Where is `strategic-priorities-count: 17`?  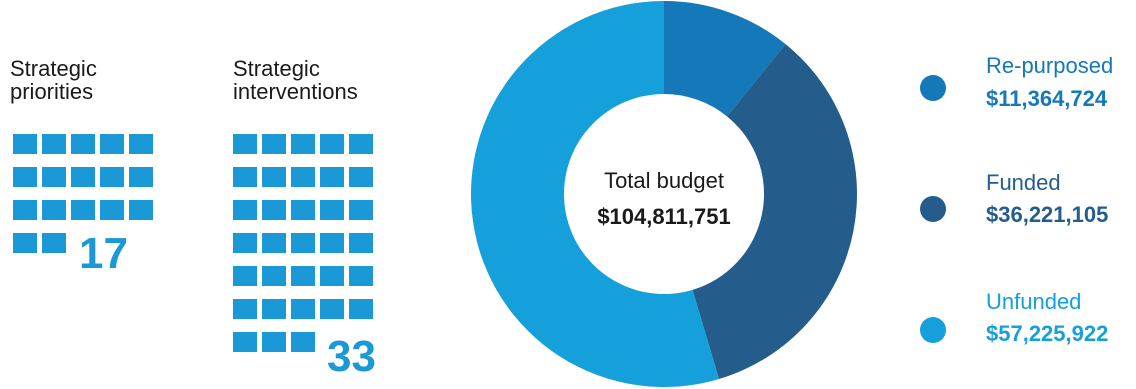
strategic-priorities-count: 17 is located at coordinates (103, 253).